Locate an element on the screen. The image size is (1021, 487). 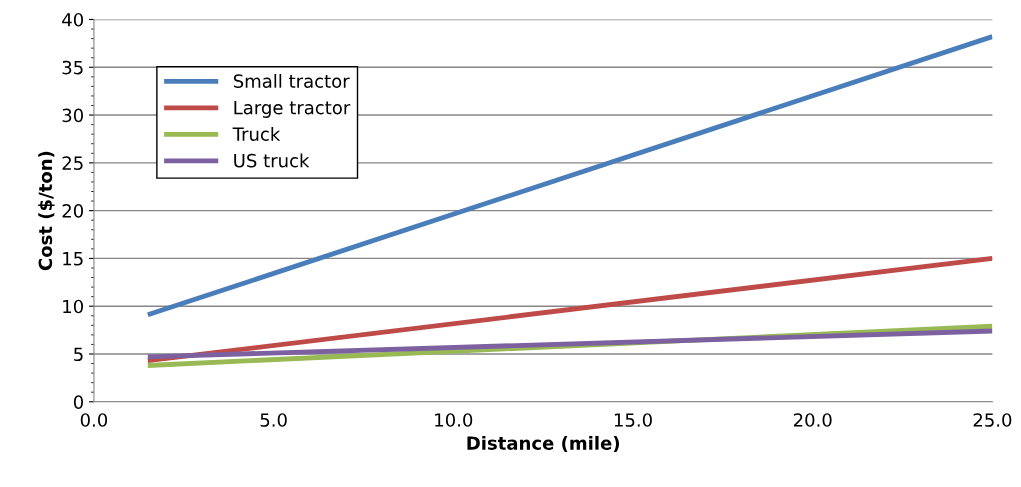
y-tick-label: 20 is located at coordinates (73, 211).